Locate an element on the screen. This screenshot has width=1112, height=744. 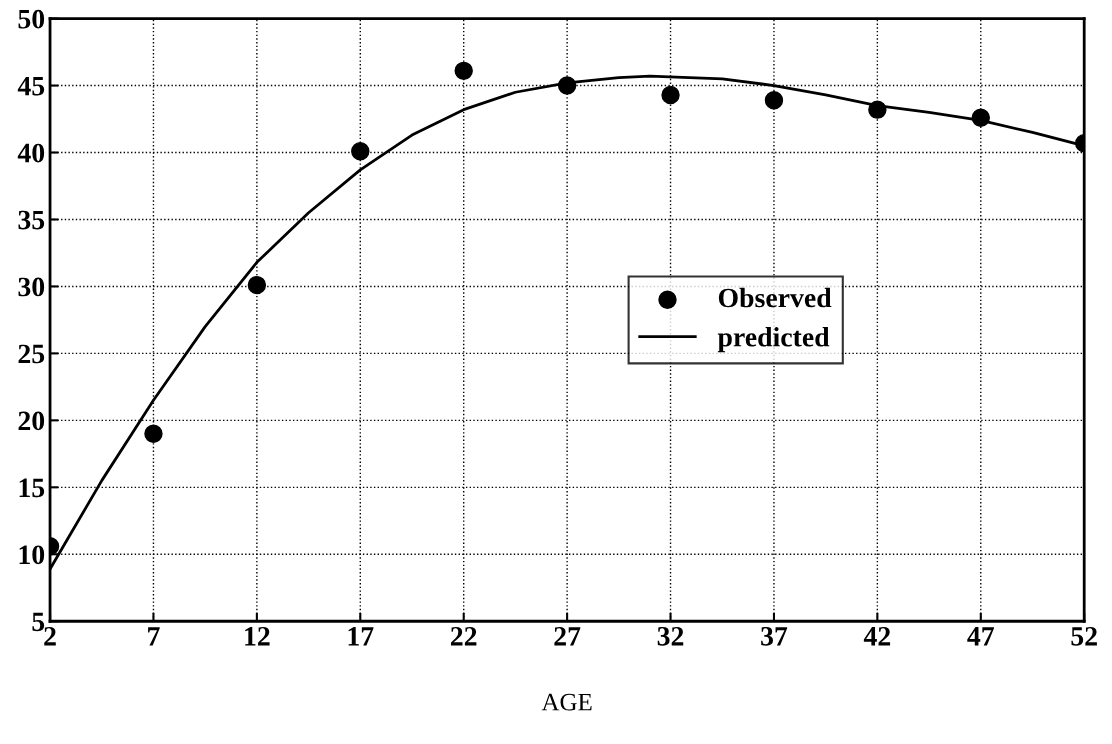
x-tick-label: 47 is located at coordinates (980, 636).